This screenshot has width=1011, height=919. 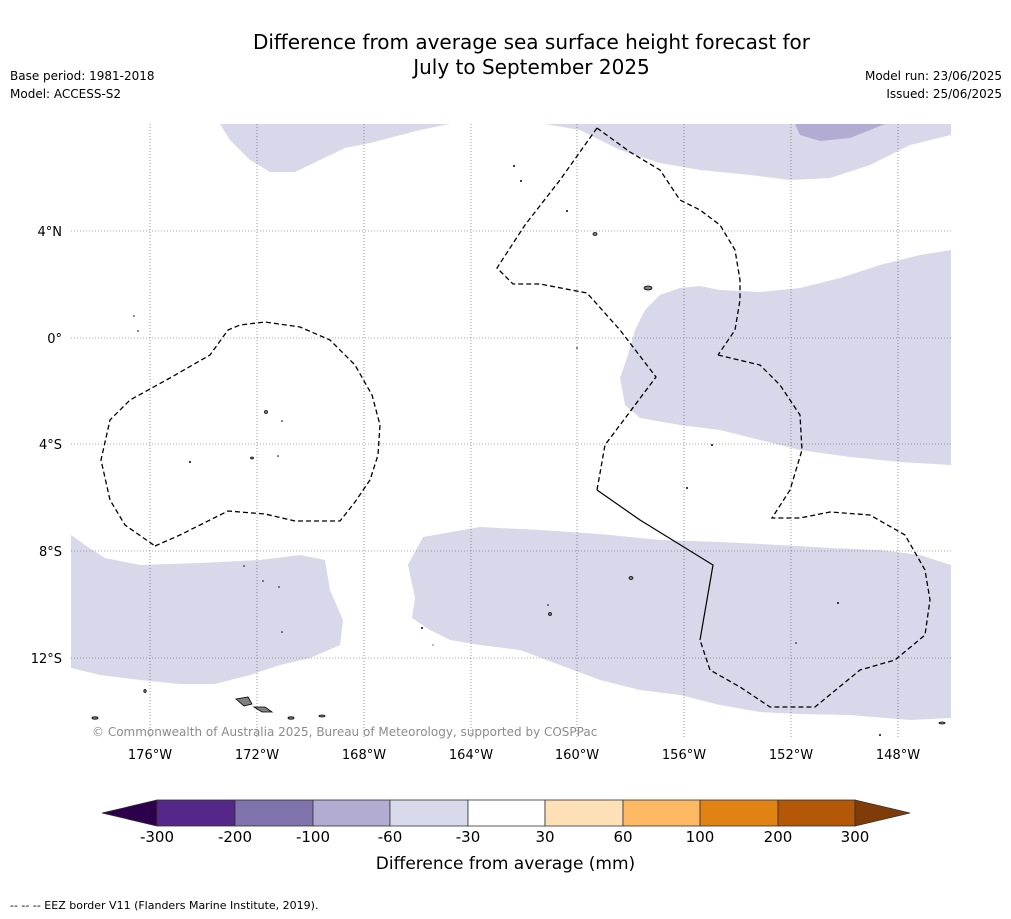 What do you see at coordinates (505, 864) in the screenshot?
I see `colorbar-label: Difference from average (mm)` at bounding box center [505, 864].